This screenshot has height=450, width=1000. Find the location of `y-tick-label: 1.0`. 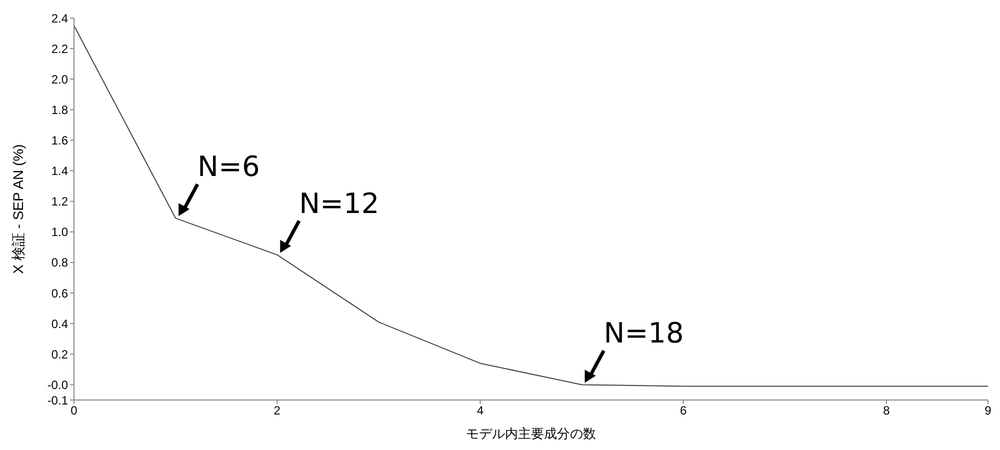

y-tick-label: 1.0 is located at coordinates (59, 232).